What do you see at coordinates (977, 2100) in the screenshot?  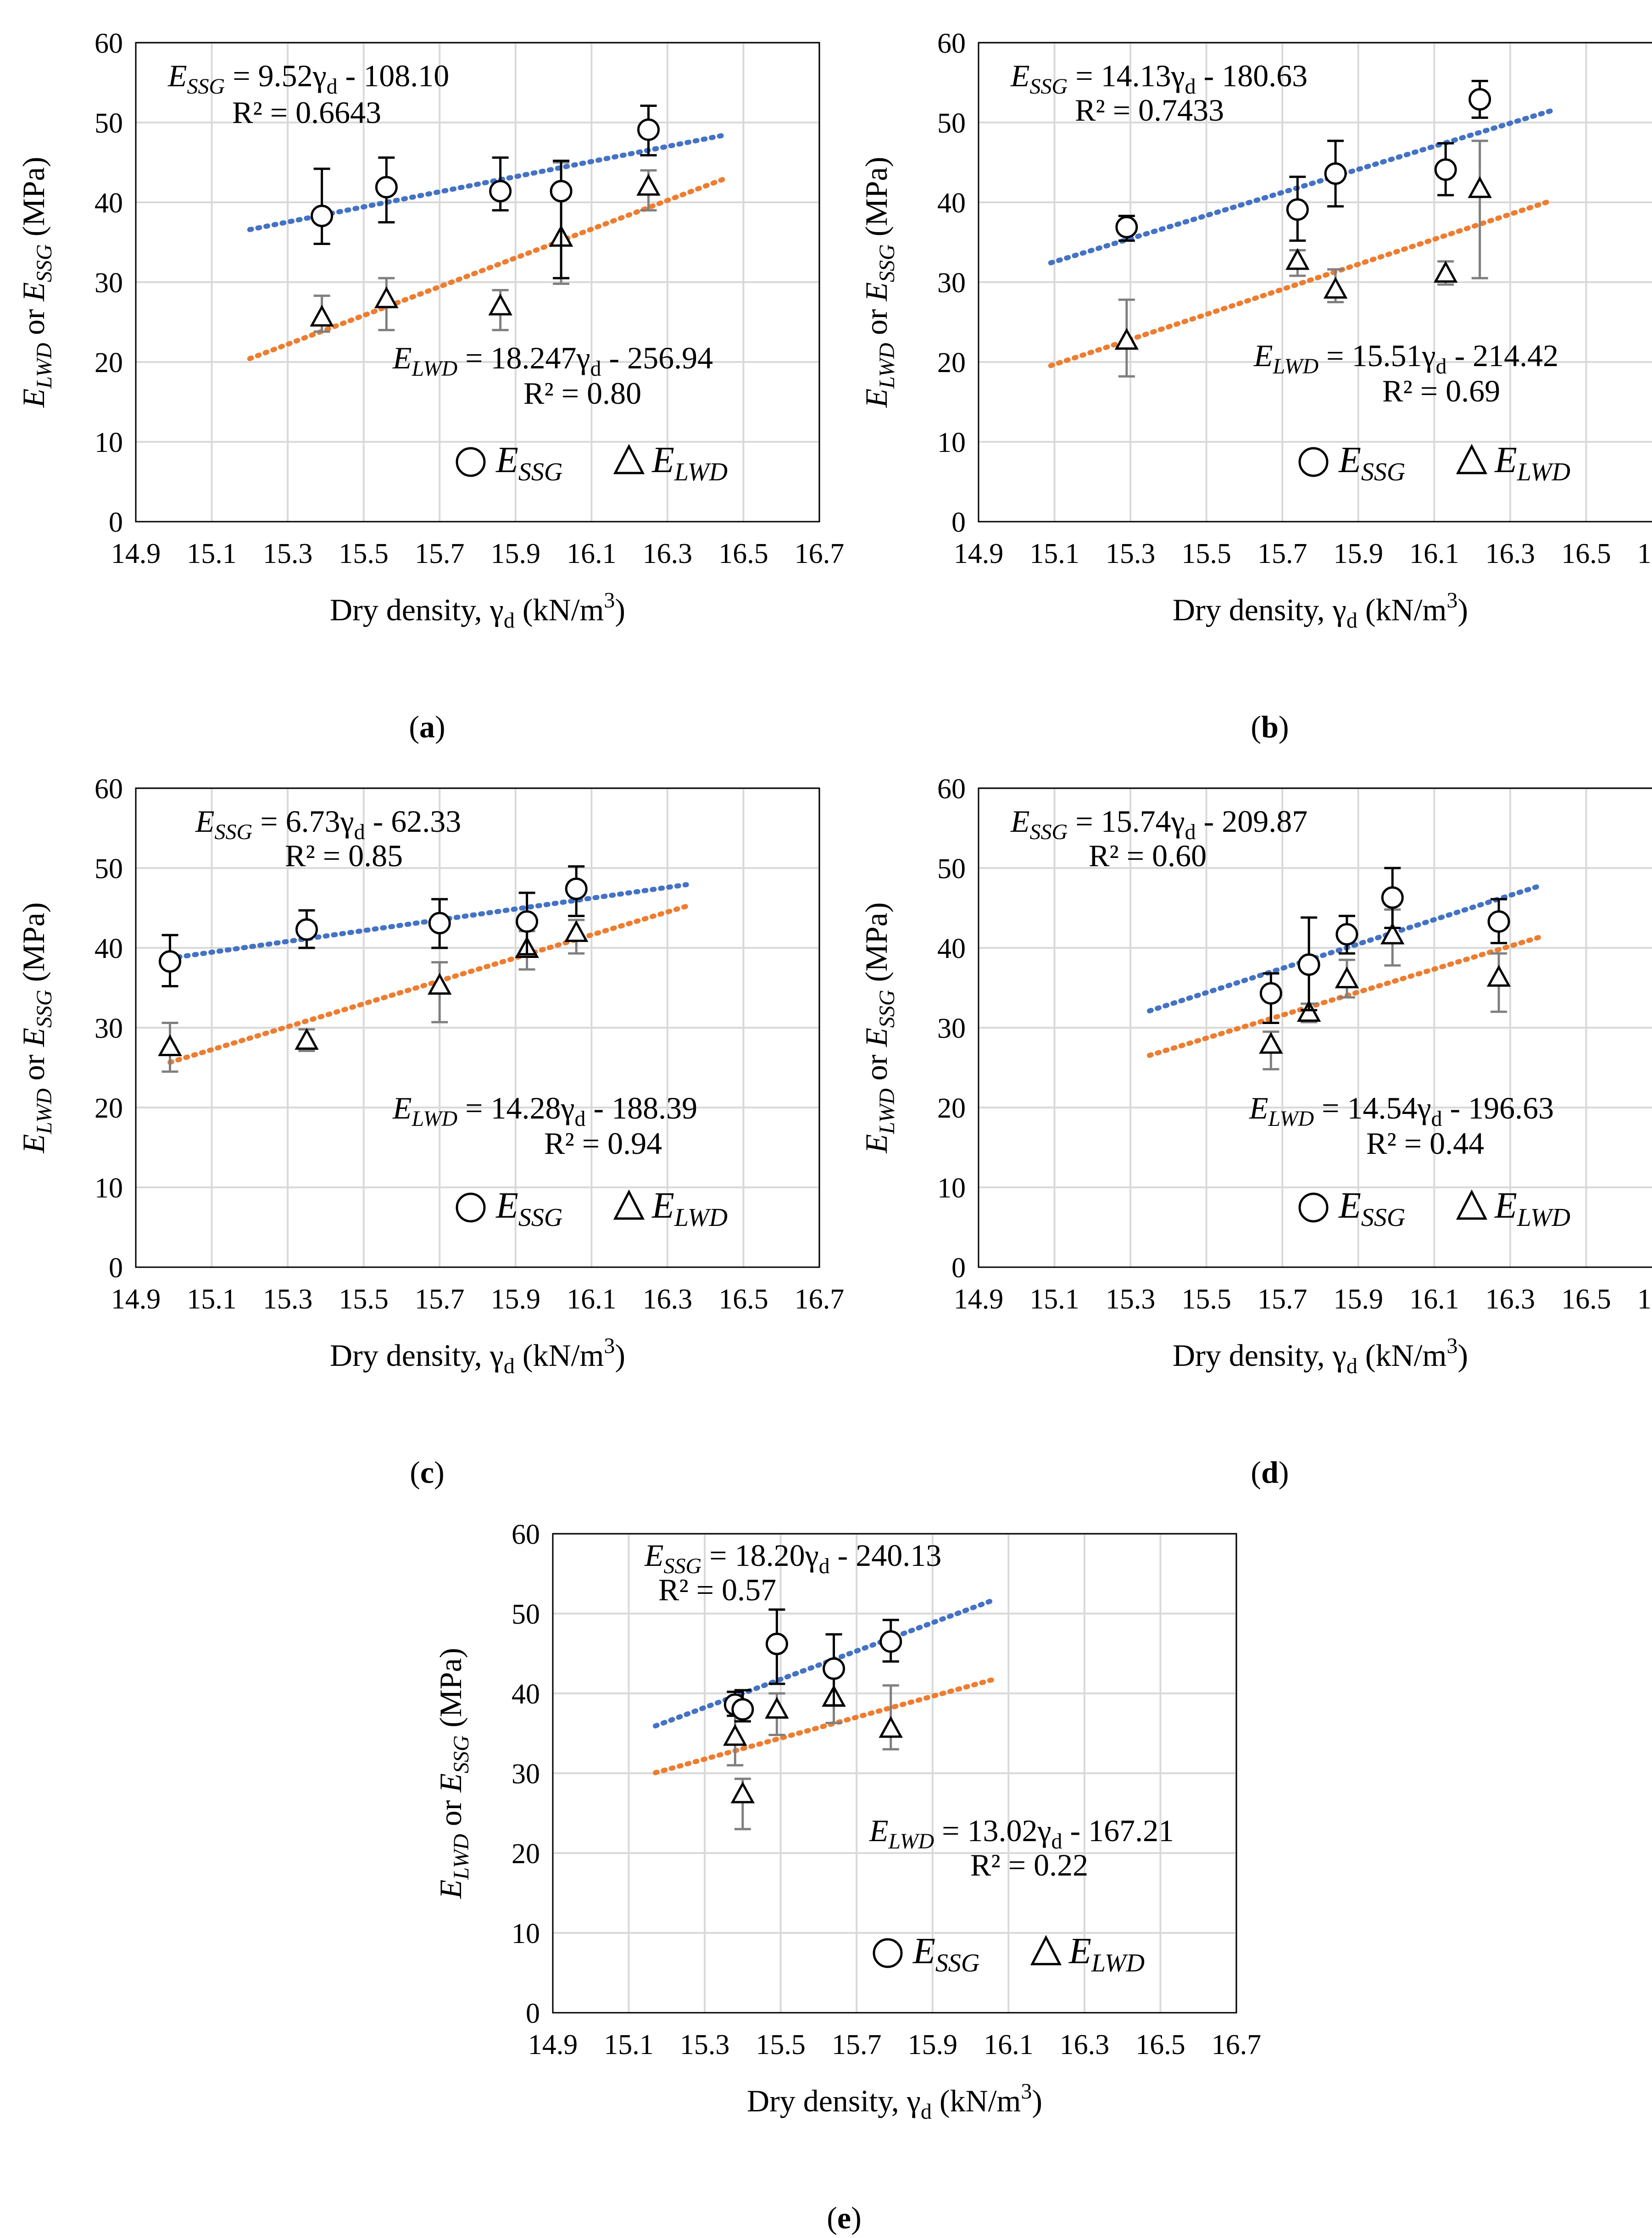 I see `text-part: (kN/m` at bounding box center [977, 2100].